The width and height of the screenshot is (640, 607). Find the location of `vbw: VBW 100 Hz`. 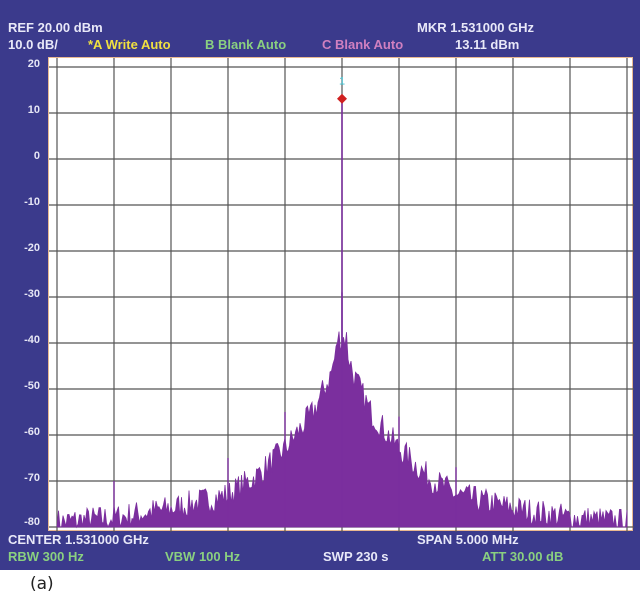

vbw: VBW 100 Hz is located at coordinates (203, 556).